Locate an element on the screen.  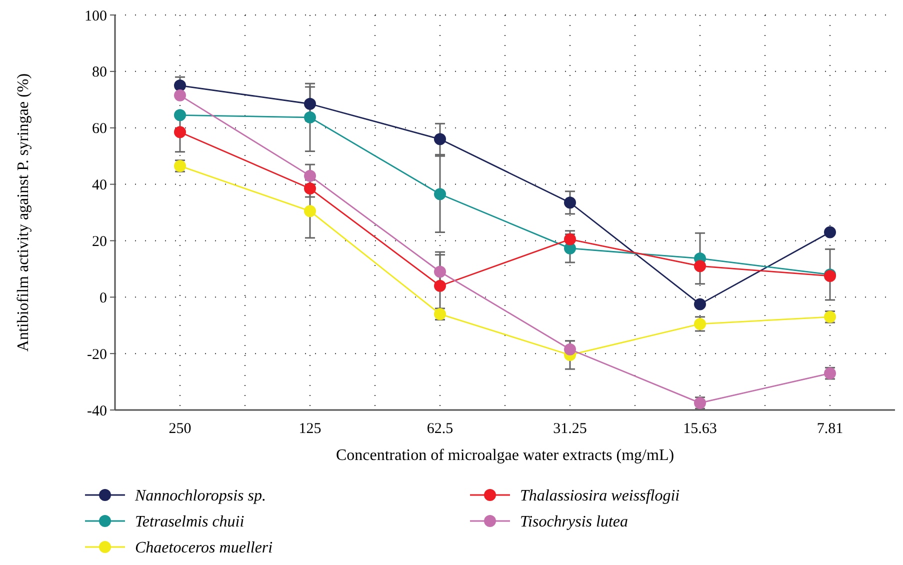
y-axis-title: Antibiofilm activity against P. syringae (%) is located at coordinates (23, 212).